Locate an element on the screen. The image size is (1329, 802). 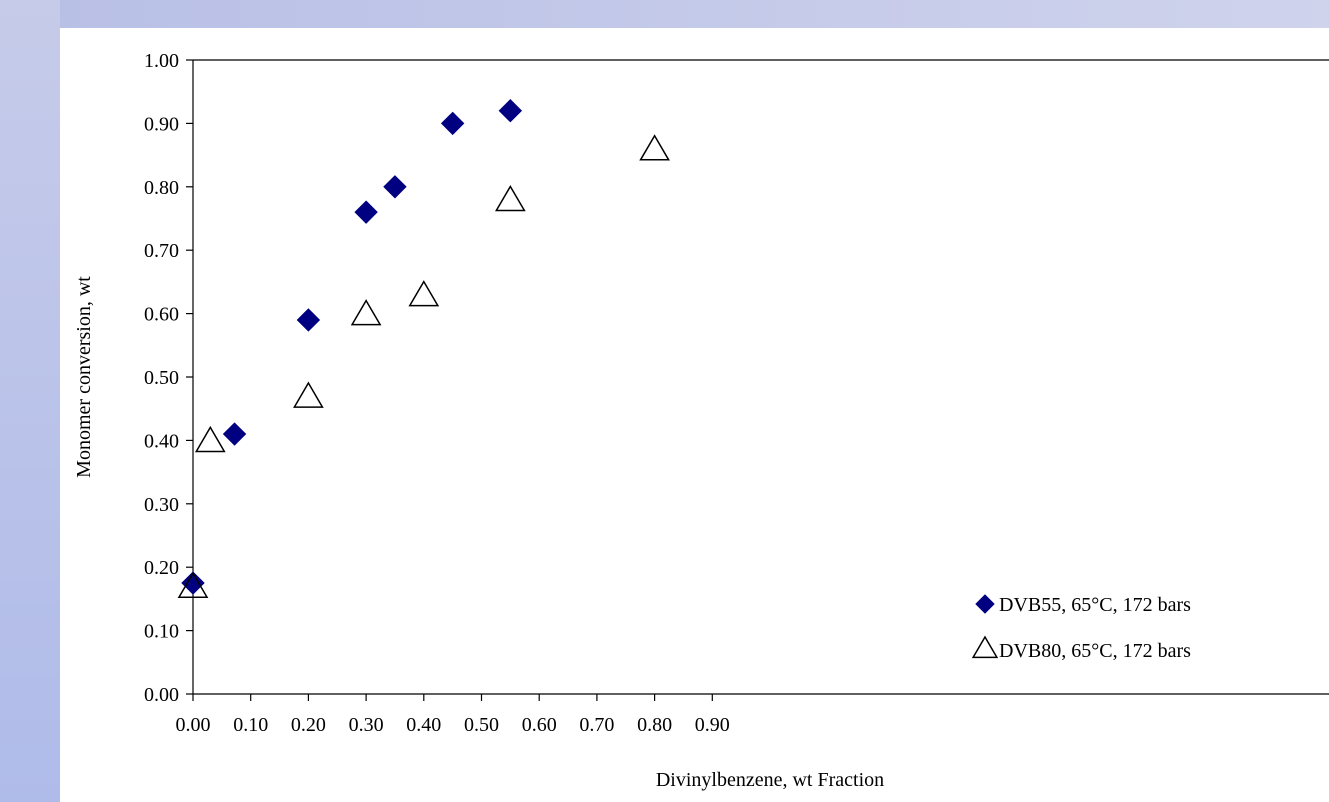
slide-top-band is located at coordinates (664, 14).